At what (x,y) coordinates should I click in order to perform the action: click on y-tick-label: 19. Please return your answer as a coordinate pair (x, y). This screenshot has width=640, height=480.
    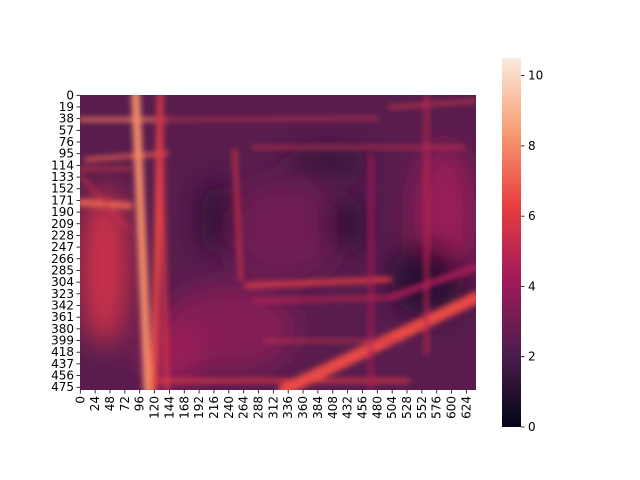
    Looking at the image, I should click on (66, 107).